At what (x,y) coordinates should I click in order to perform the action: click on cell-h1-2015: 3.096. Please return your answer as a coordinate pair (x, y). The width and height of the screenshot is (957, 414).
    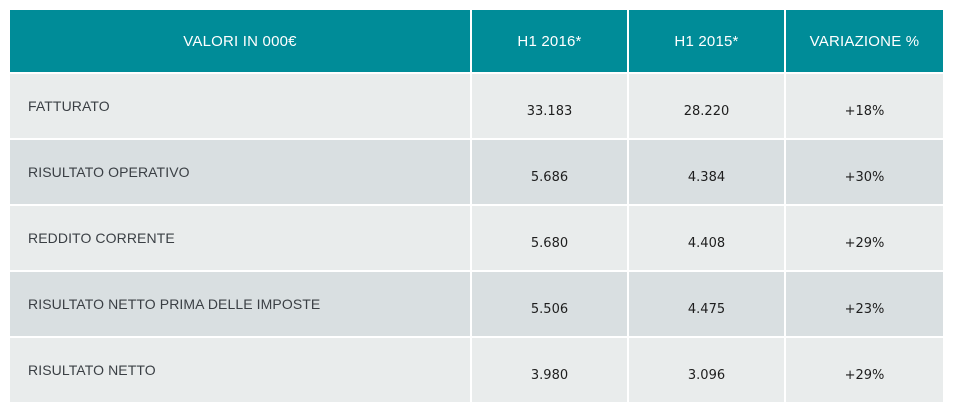
    Looking at the image, I should click on (706, 370).